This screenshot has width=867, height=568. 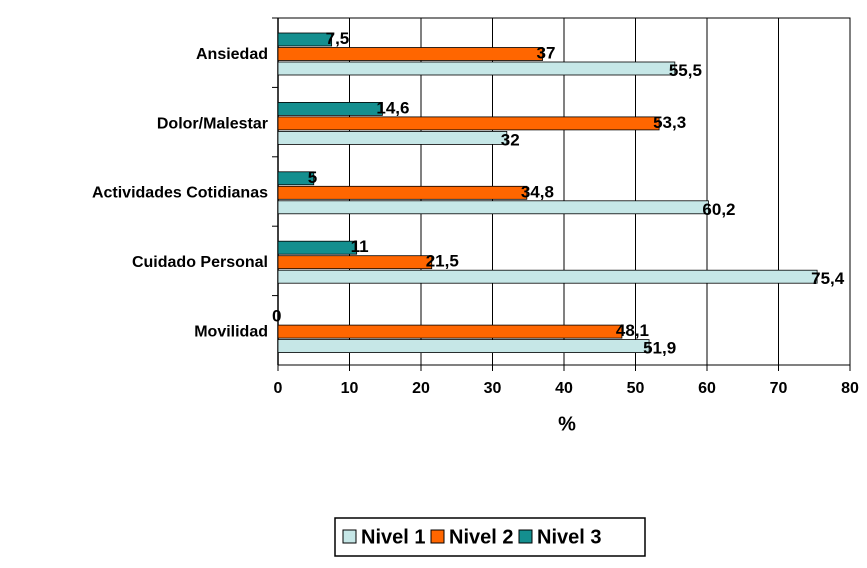 I want to click on x-tick-label: 50, so click(x=636, y=388).